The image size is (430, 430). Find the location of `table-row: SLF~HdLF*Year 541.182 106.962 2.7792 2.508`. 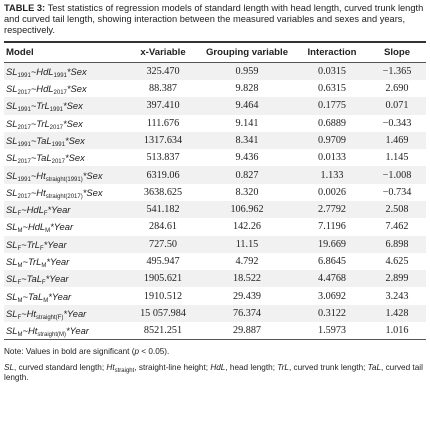

table-row: SLF~HdLF*Year 541.182 106.962 2.7792 2.508 is located at coordinates (215, 209).